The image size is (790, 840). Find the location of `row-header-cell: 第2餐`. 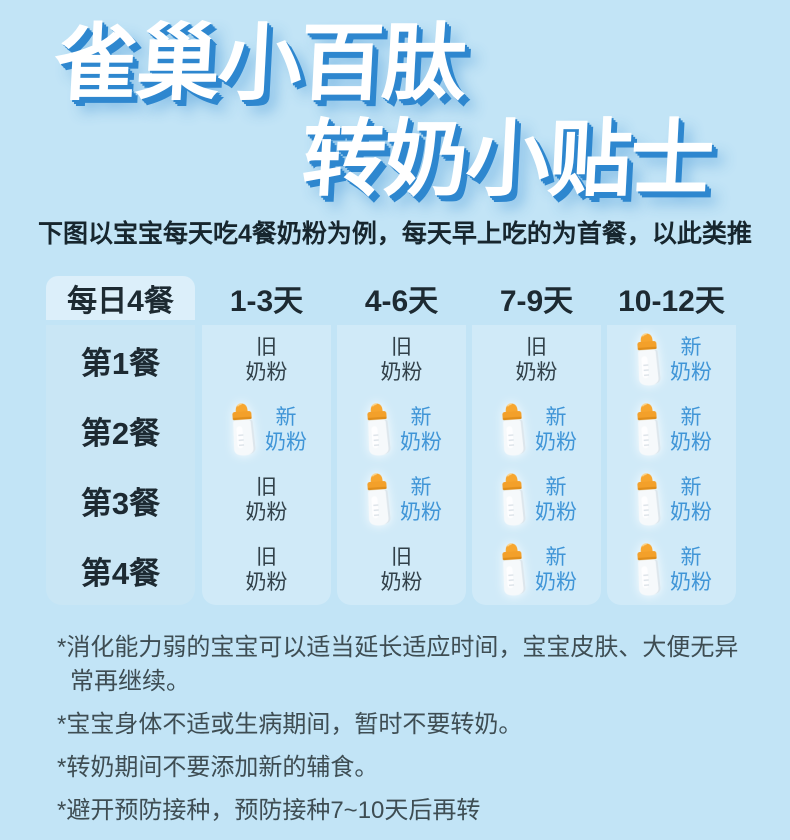

row-header-cell: 第2餐 is located at coordinates (120, 430).